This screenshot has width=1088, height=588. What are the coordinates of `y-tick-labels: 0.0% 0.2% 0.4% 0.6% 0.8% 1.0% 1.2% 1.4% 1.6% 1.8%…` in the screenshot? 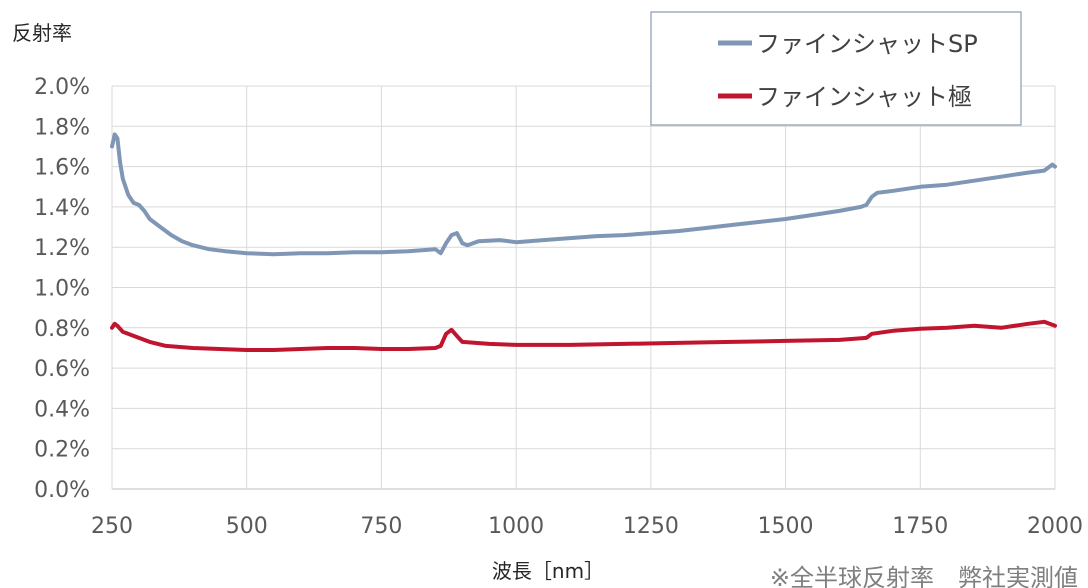 It's located at (62, 289).